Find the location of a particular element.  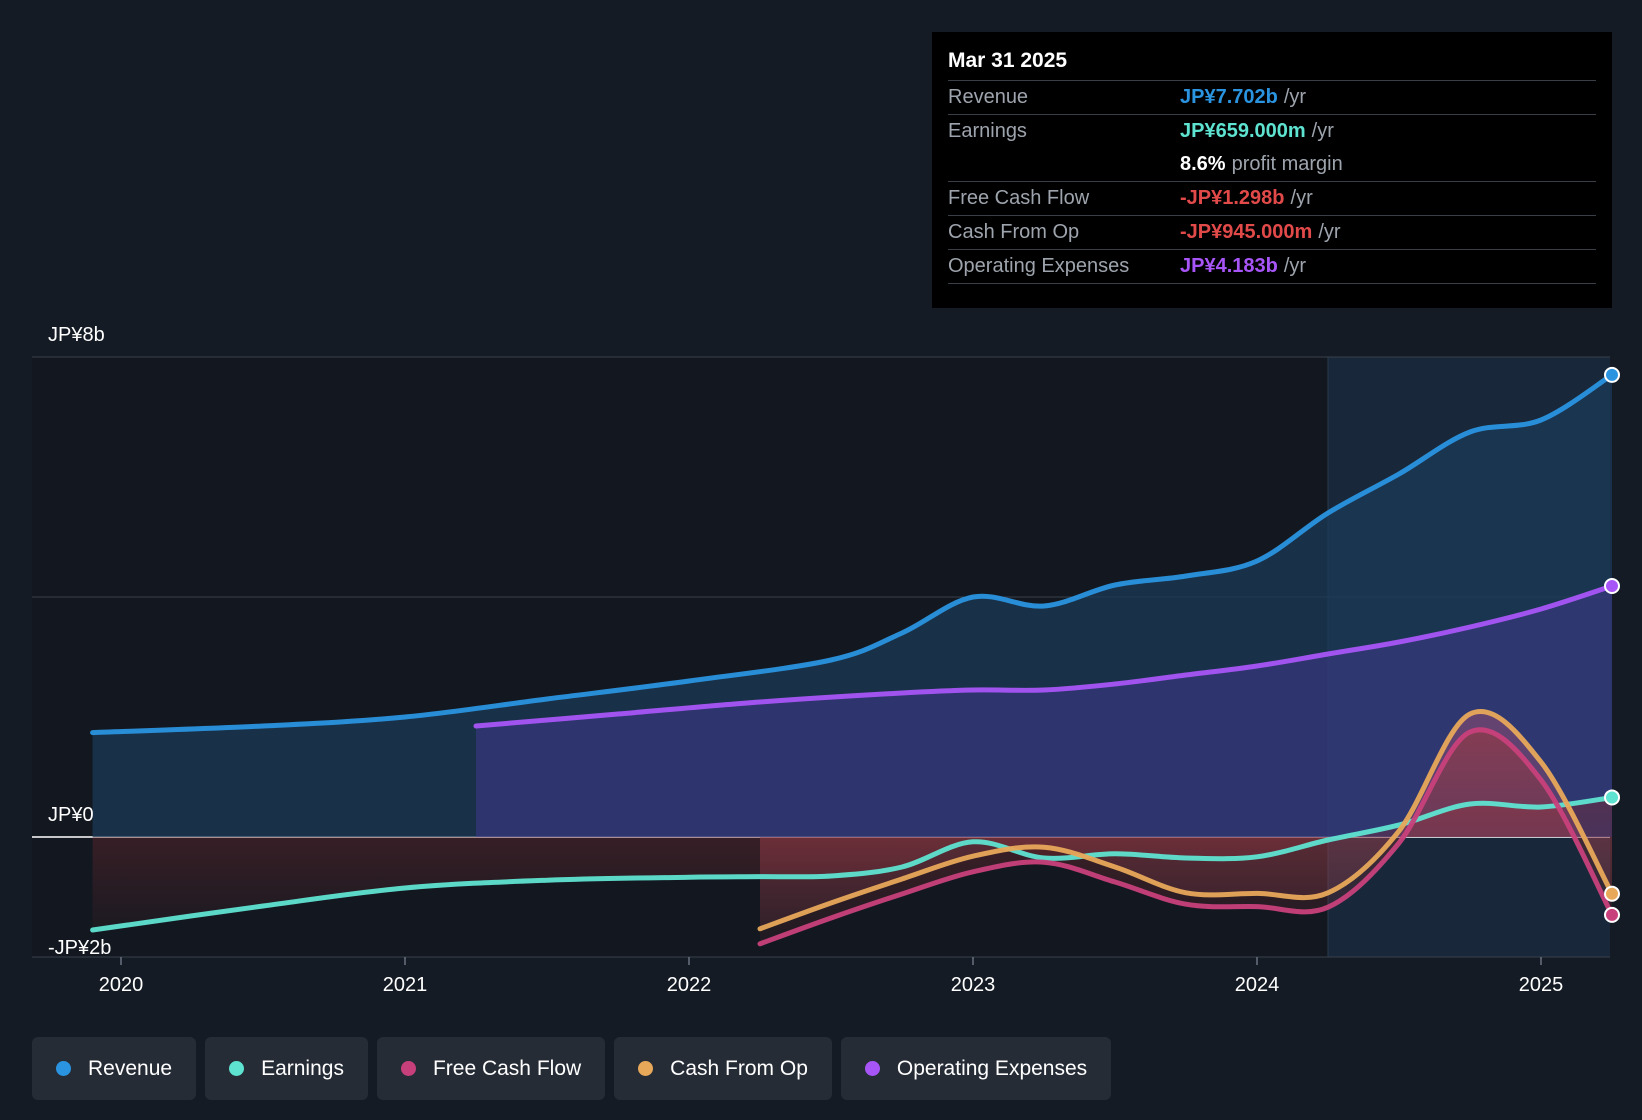

legend-item-cash-from-op: Cash From Op is located at coordinates (723, 1068).